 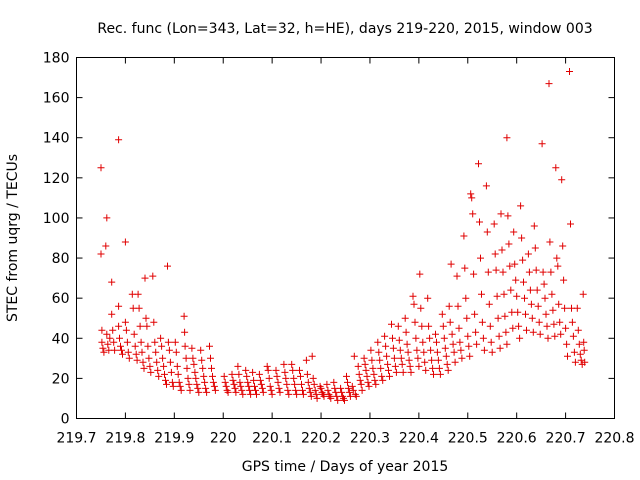 What do you see at coordinates (76, 439) in the screenshot?
I see `x-tick-label: 219.7` at bounding box center [76, 439].